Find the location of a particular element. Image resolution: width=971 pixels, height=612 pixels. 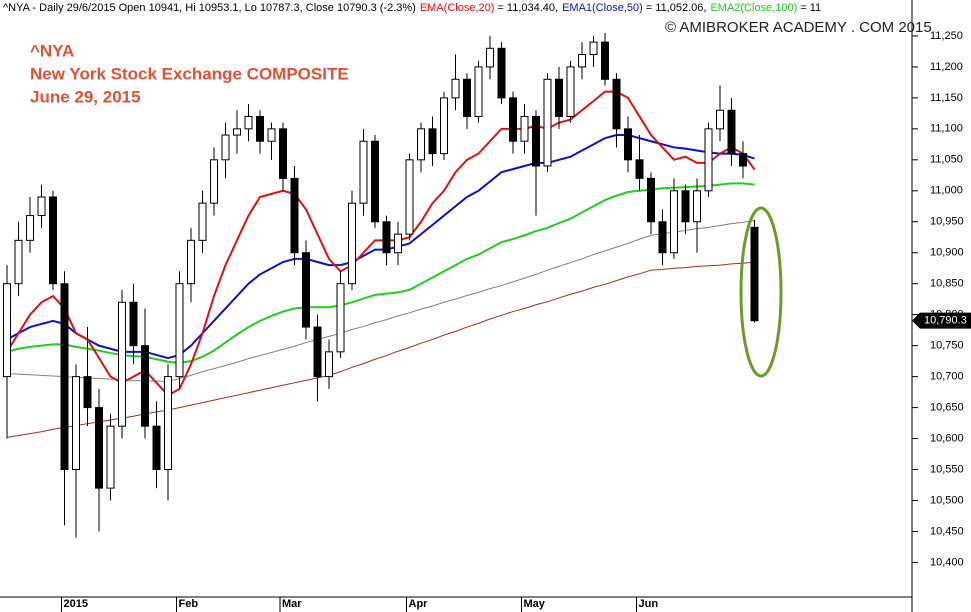

y-tick-label: 10,600 is located at coordinates (947, 438).